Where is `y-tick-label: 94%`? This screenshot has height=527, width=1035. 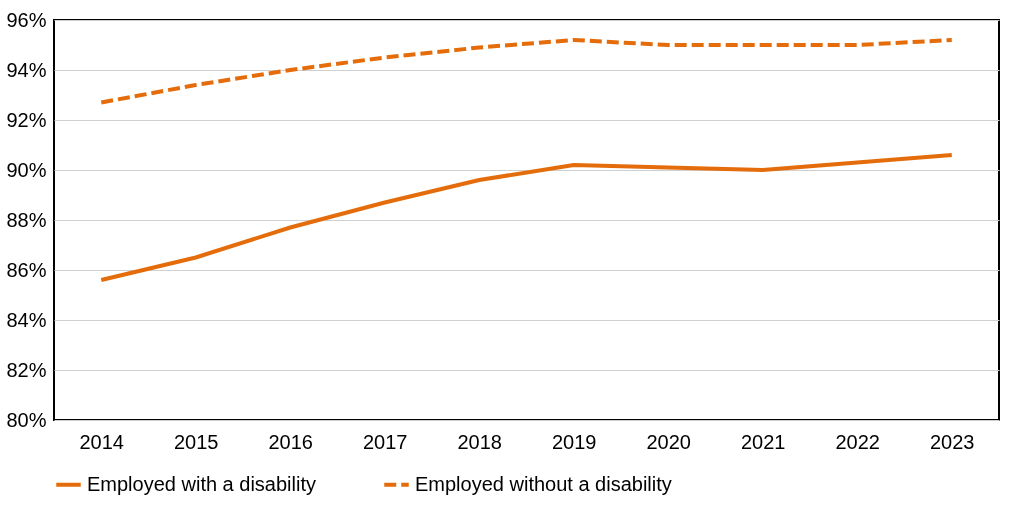
y-tick-label: 94% is located at coordinates (26, 69).